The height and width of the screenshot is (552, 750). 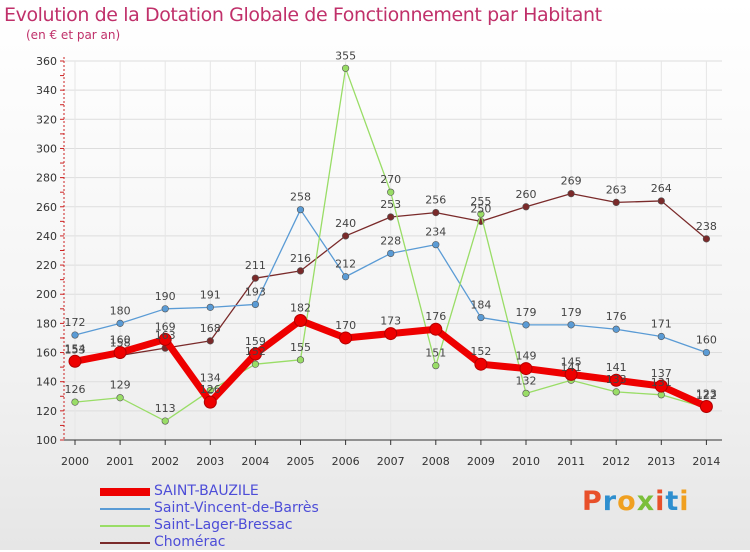 I want to click on x-tick-label-2006: 2006, so click(x=346, y=461).